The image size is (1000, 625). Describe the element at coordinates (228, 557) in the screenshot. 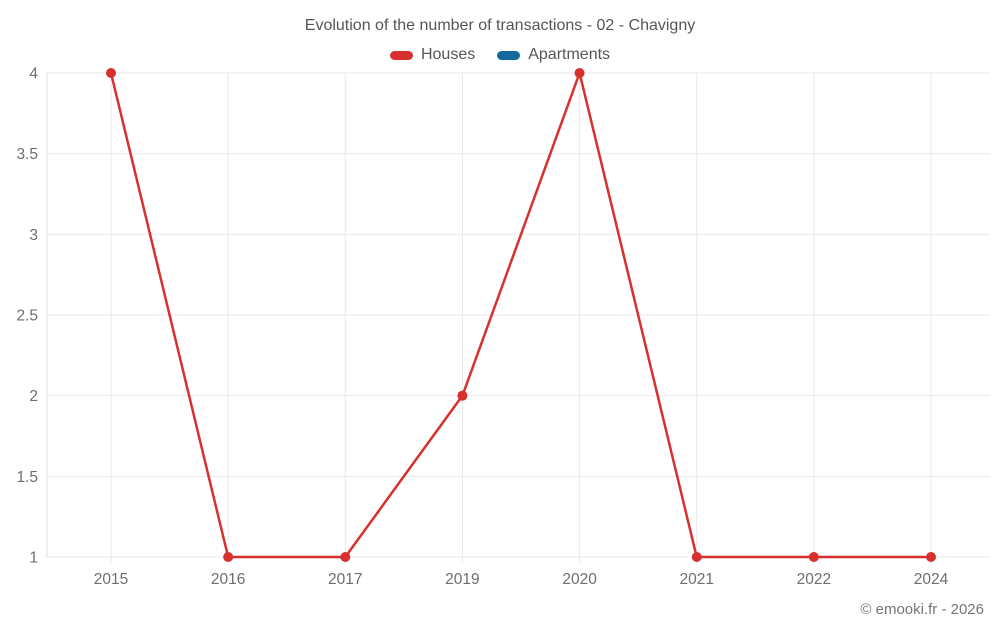

I see `houses-point-2016` at that location.